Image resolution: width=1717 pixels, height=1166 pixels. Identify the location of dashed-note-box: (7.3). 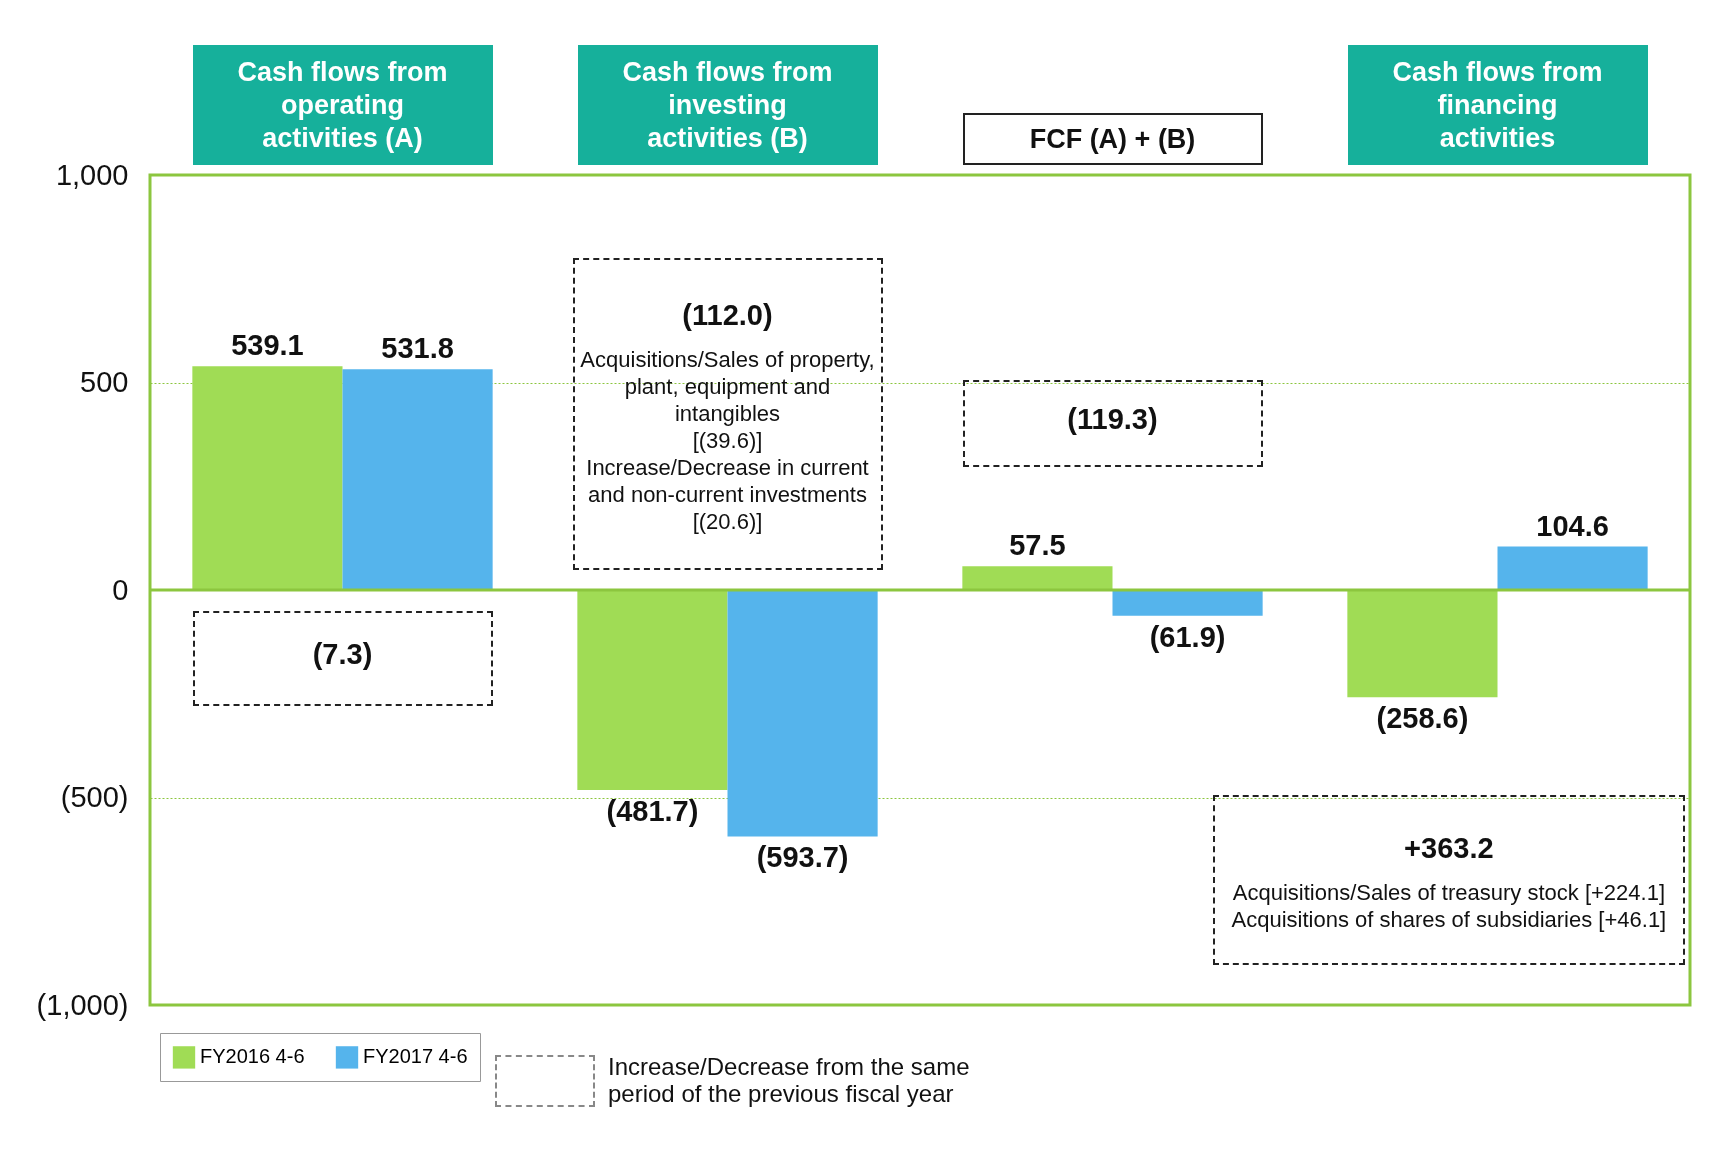
(342, 658).